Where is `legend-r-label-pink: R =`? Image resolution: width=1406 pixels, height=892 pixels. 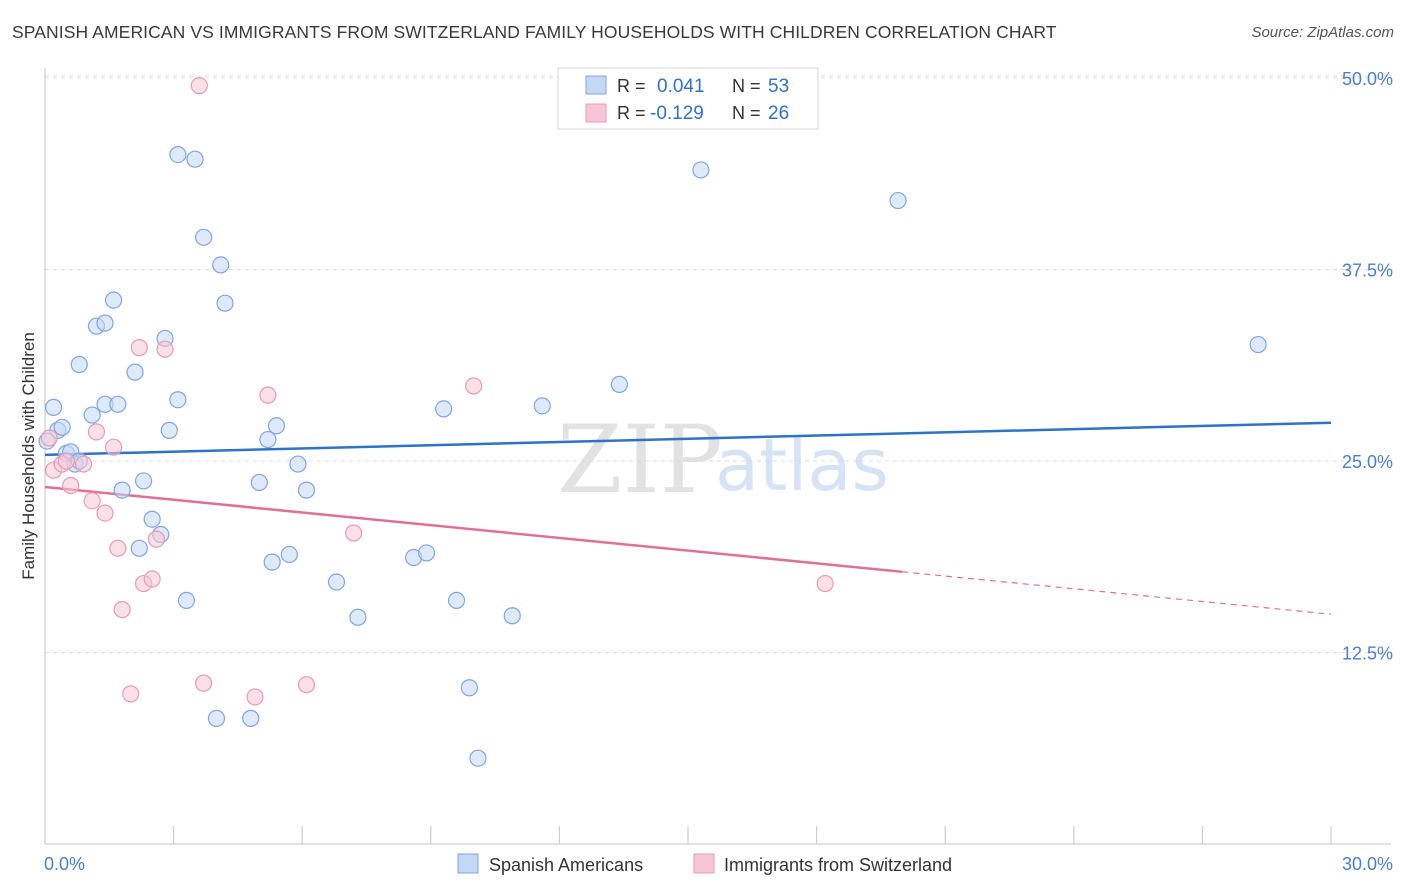
legend-r-label-pink: R = is located at coordinates (631, 113).